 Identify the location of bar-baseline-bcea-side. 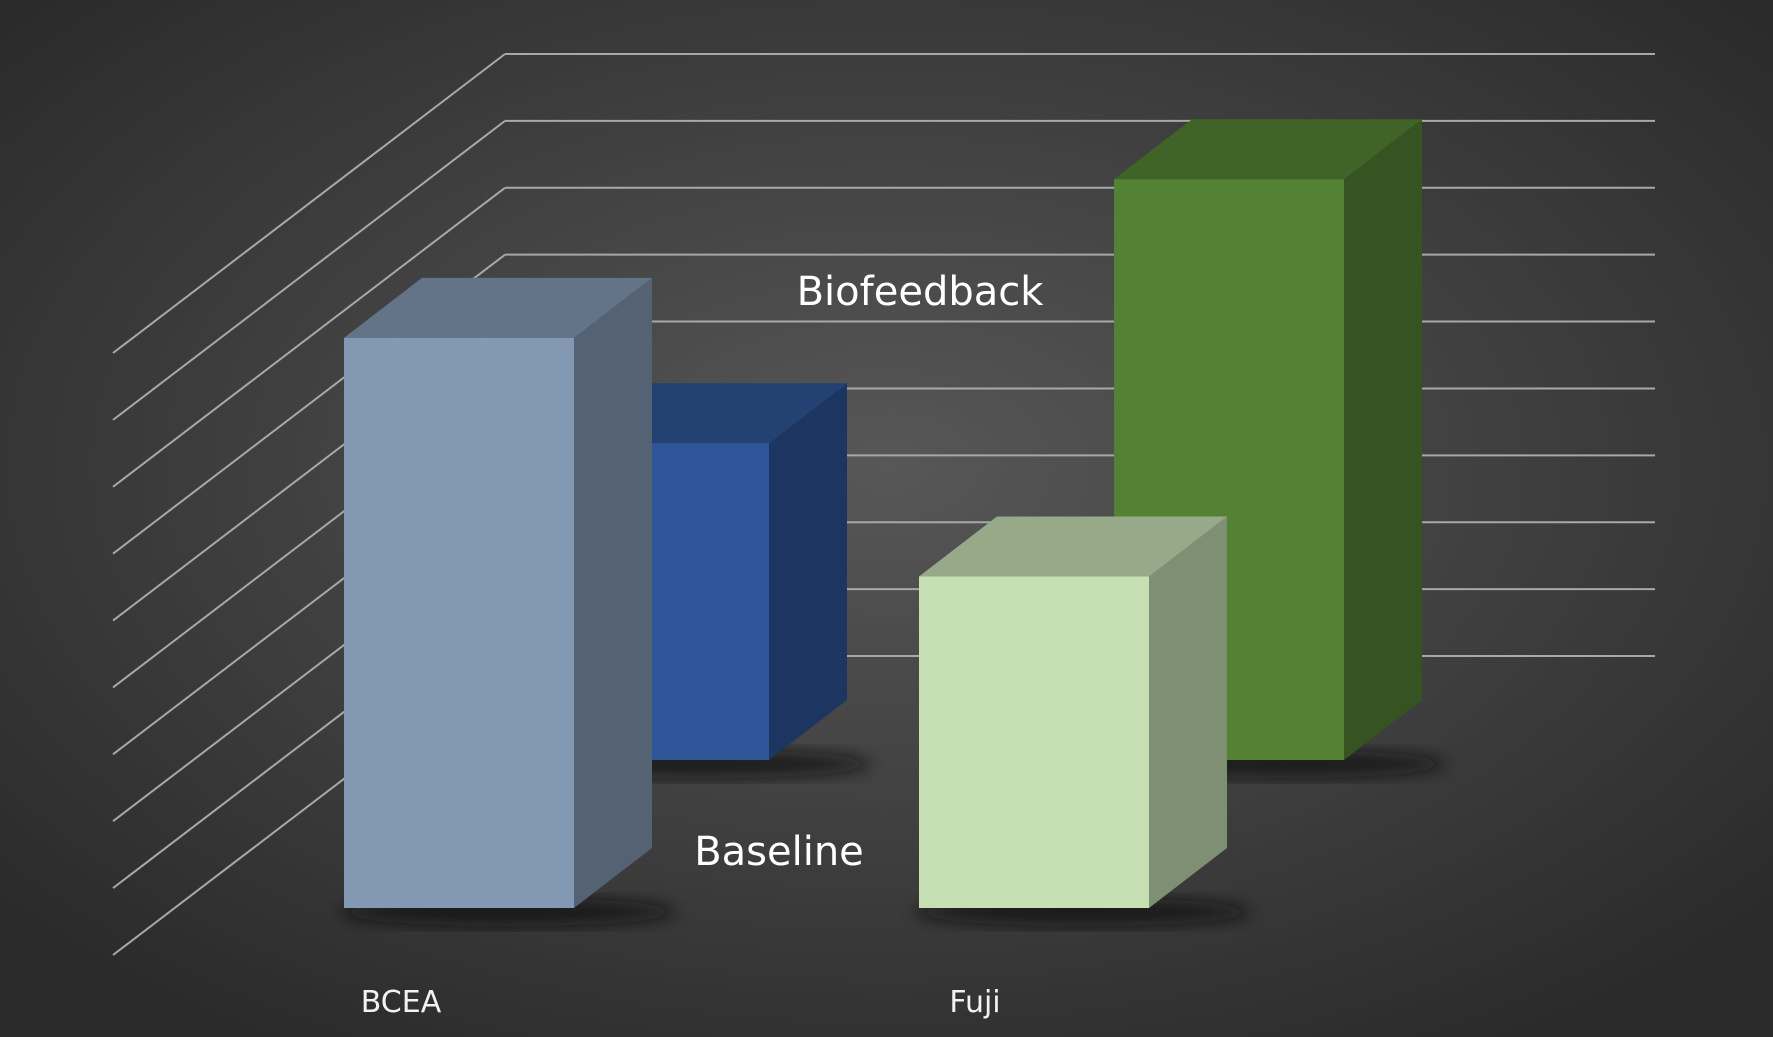
(613, 592).